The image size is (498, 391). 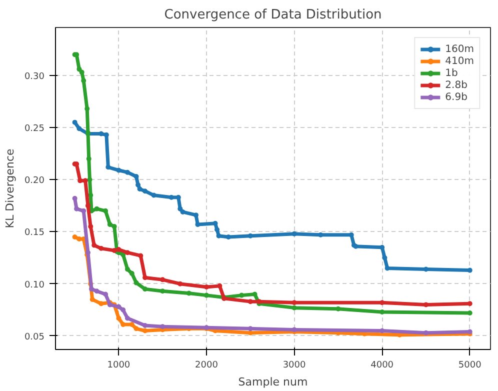 I want to click on y-tick-label: 0.05, so click(x=34, y=337).